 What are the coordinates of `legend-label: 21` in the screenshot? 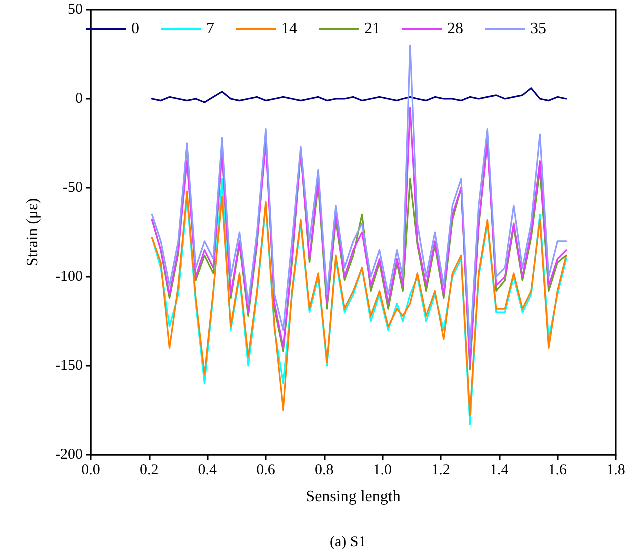 It's located at (372, 29).